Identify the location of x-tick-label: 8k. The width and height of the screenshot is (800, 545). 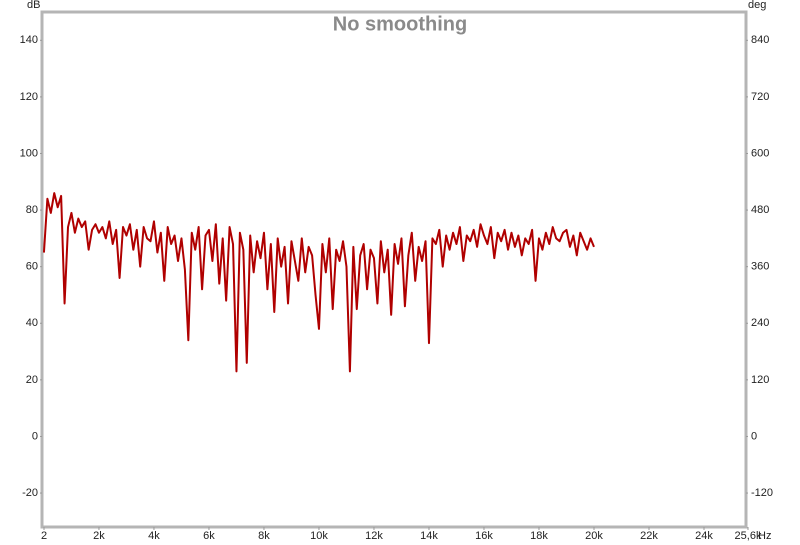
(264, 536).